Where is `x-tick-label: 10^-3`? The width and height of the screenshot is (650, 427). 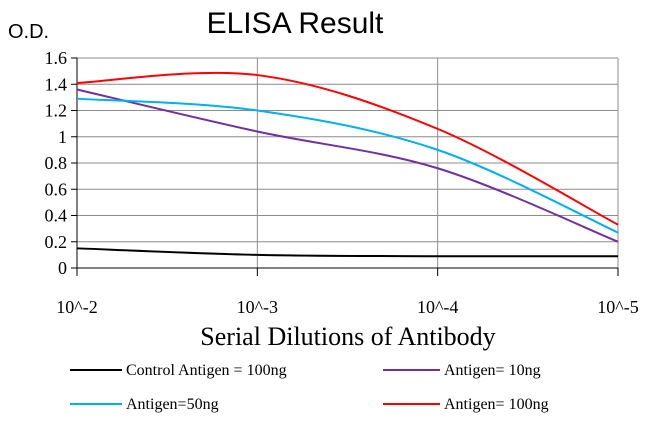 x-tick-label: 10^-3 is located at coordinates (257, 307).